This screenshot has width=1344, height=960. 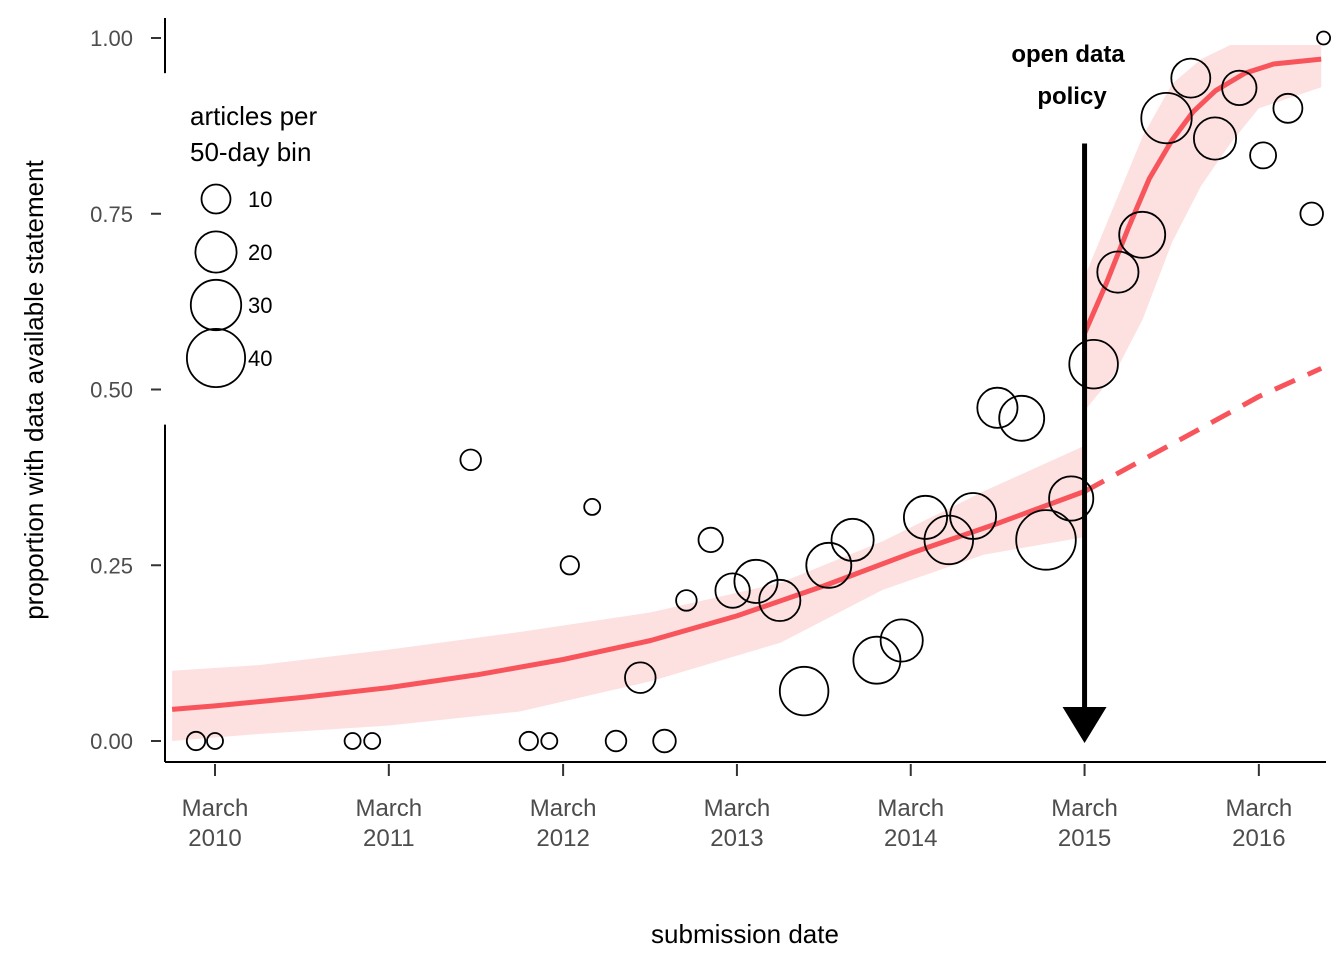 I want to click on x-tick-label-month-2: March, so click(x=563, y=808).